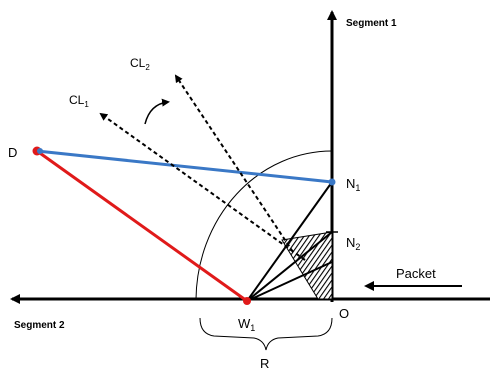  Describe the element at coordinates (140, 64) in the screenshot. I see `label-cl2: CL2` at that location.